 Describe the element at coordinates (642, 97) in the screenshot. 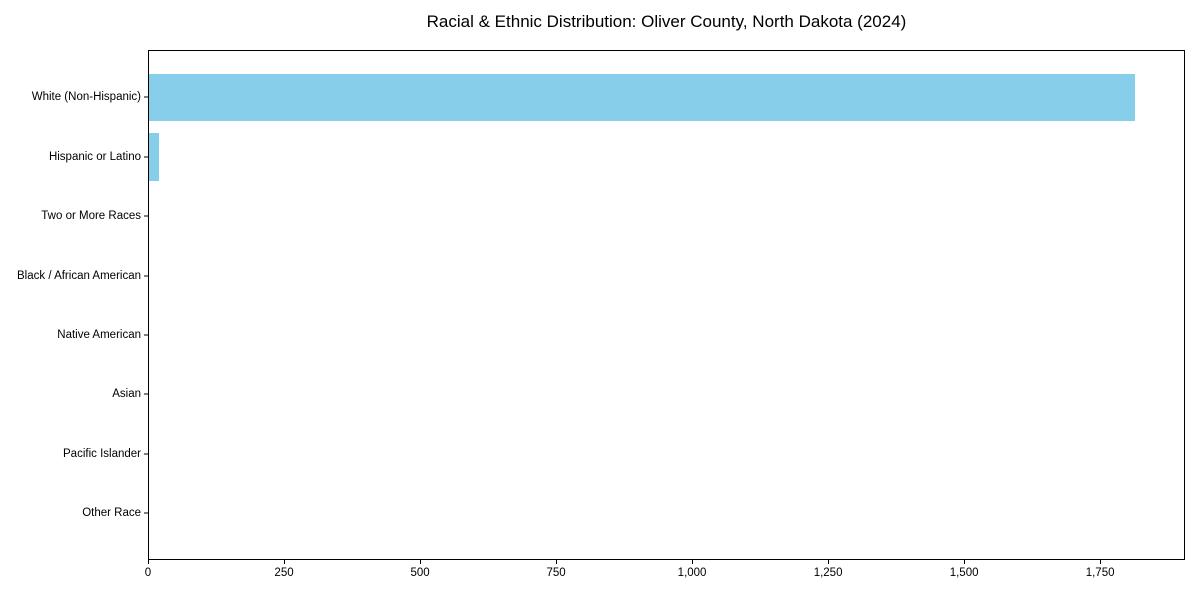

I see `bar-white-non-hispanic` at that location.